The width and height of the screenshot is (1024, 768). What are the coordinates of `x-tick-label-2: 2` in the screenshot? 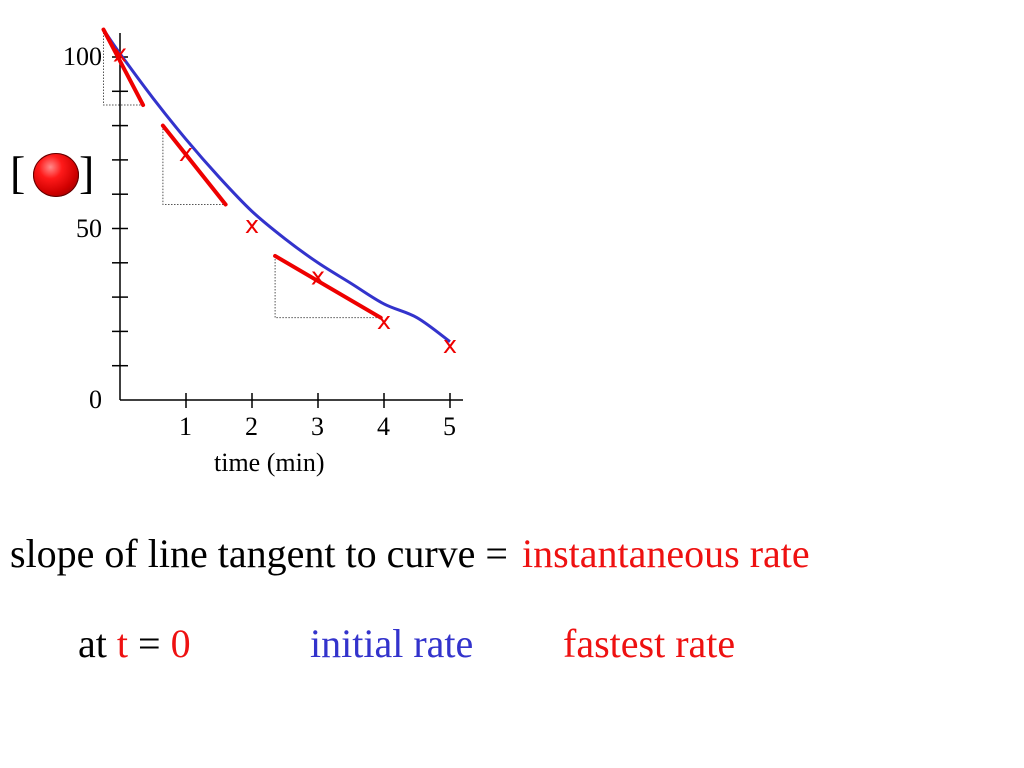 It's located at (251, 426).